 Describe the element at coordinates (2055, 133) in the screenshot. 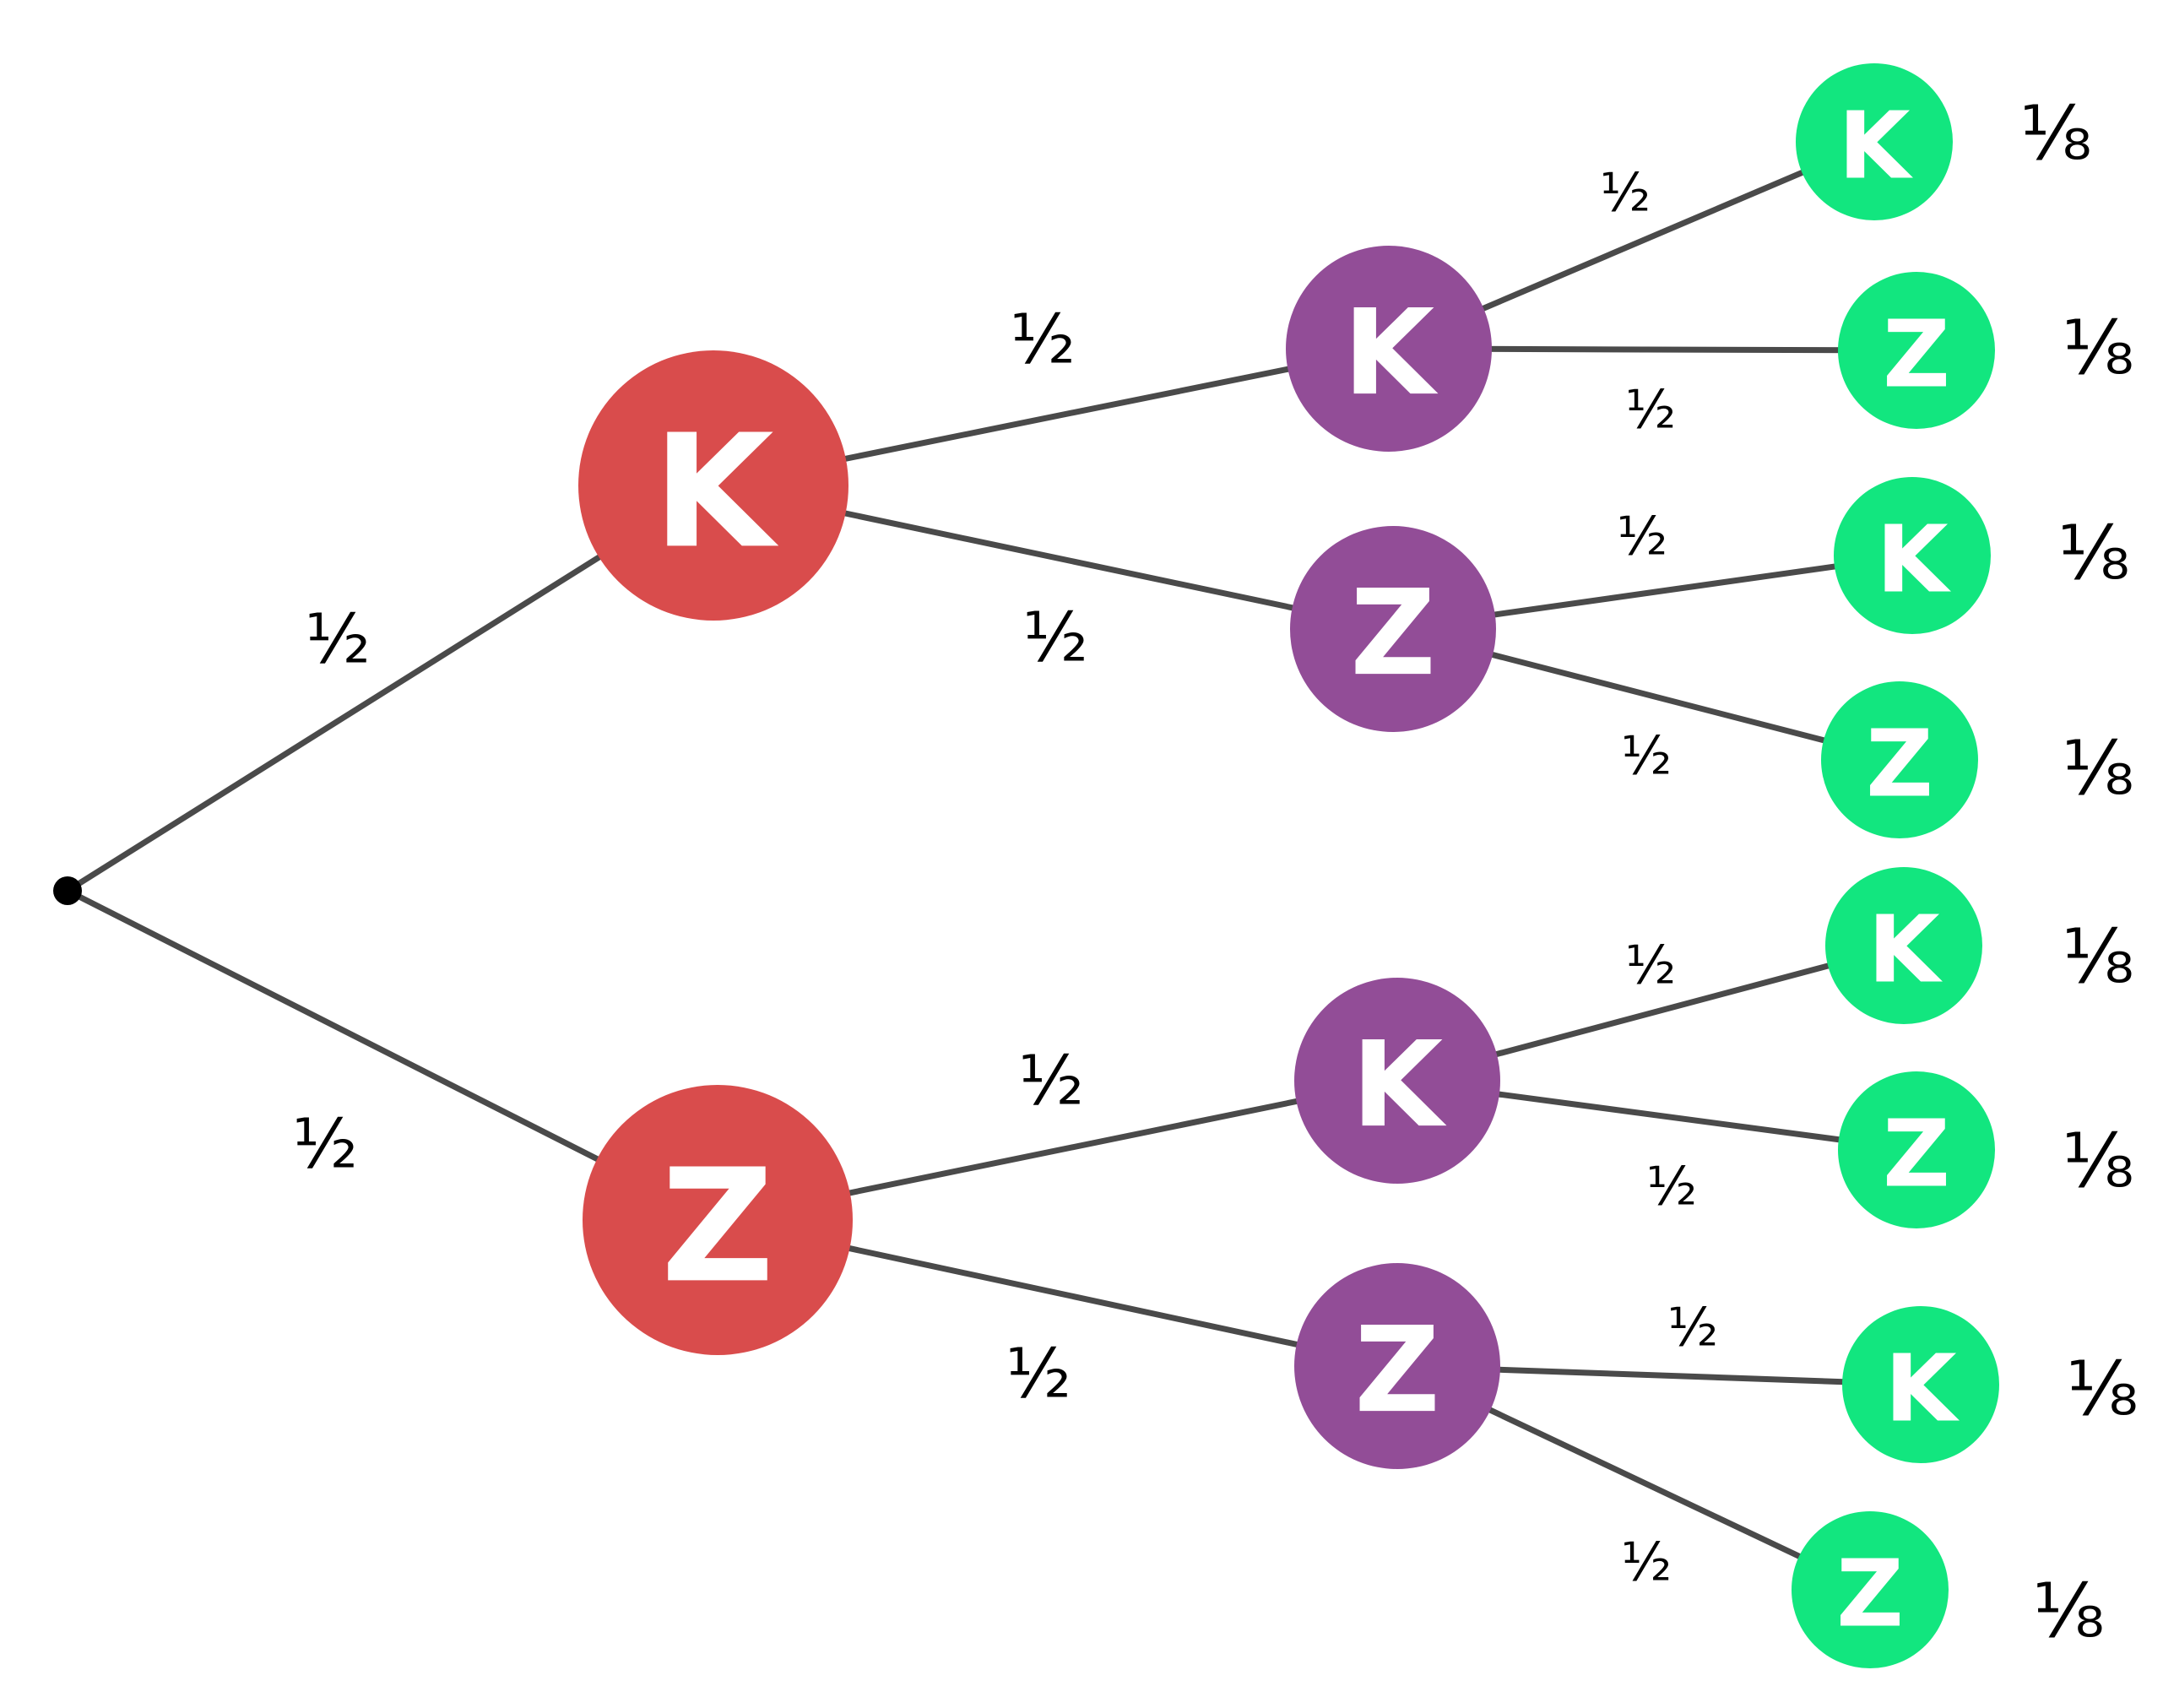

I see `outcome-label-kkk: ⅛` at that location.